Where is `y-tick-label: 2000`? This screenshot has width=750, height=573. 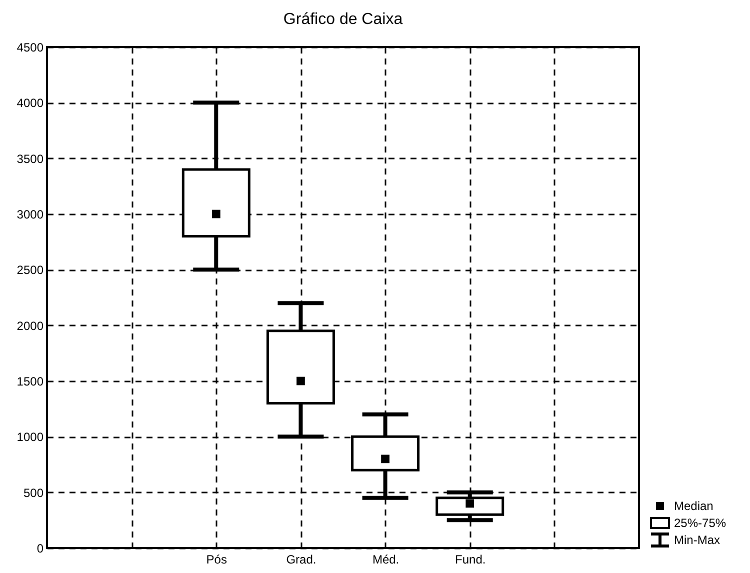 y-tick-label: 2000 is located at coordinates (30, 325).